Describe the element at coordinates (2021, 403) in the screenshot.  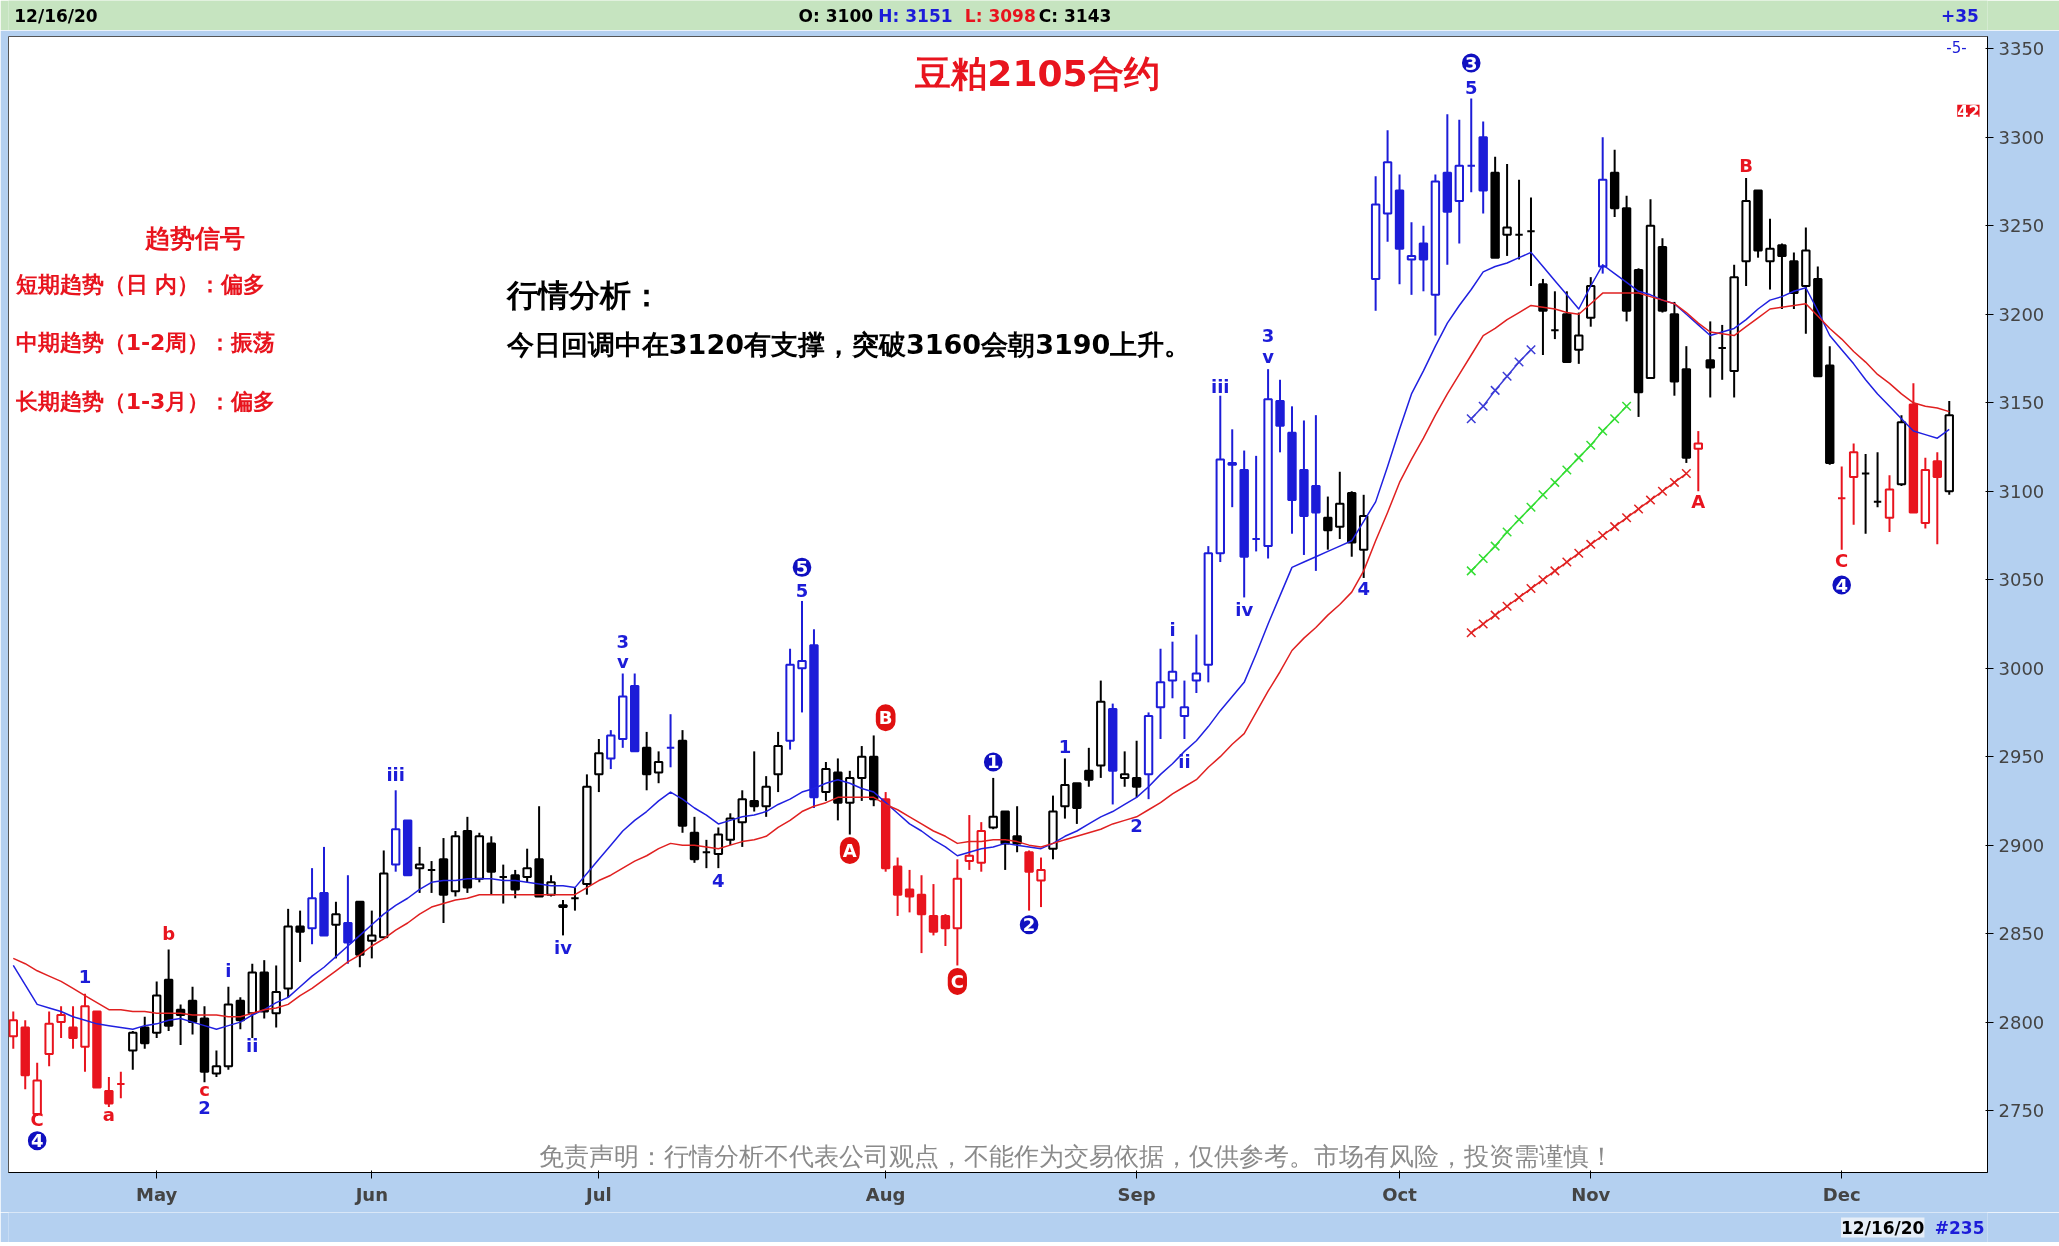
I see `y-tick-label: 3150` at that location.